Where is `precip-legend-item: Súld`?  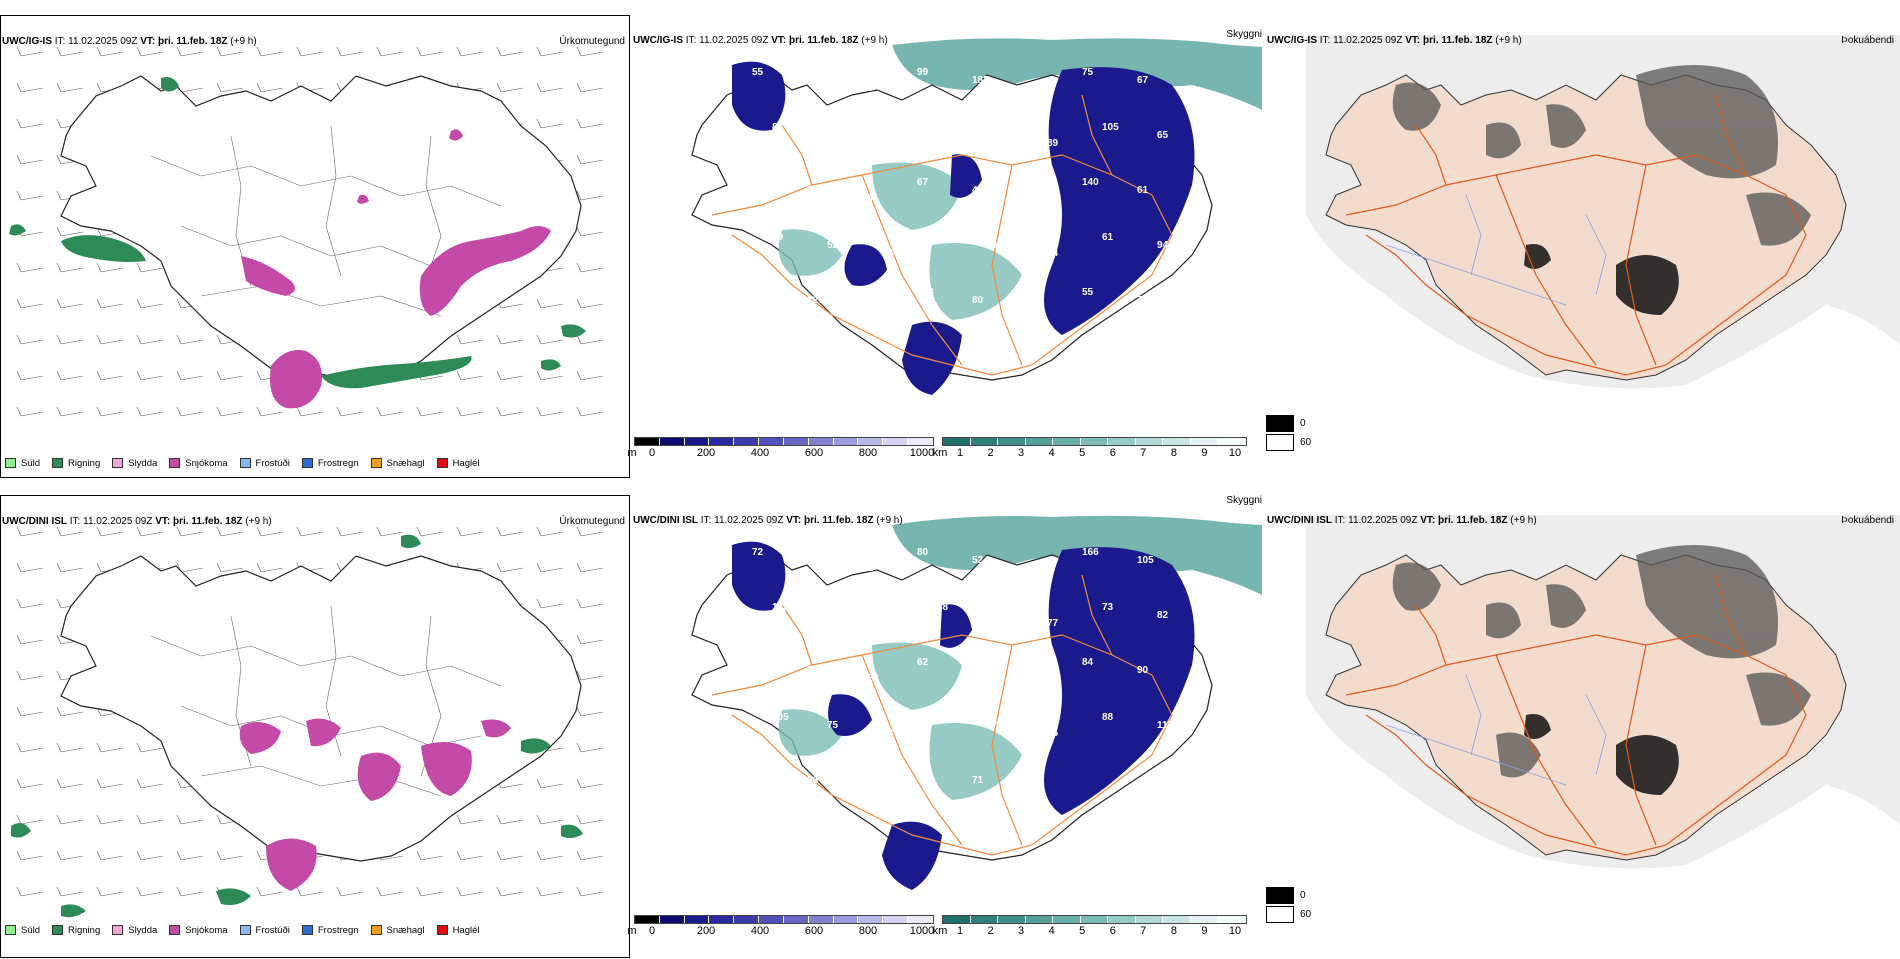
precip-legend-item: Súld is located at coordinates (22, 930).